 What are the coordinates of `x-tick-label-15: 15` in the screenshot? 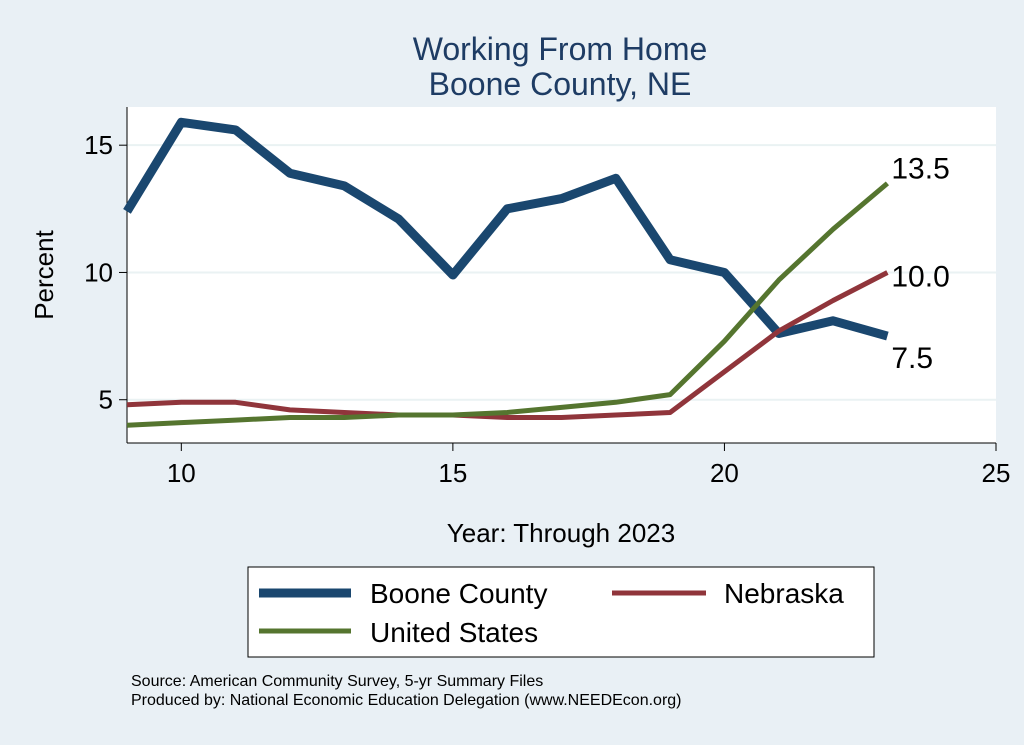 It's located at (452, 473).